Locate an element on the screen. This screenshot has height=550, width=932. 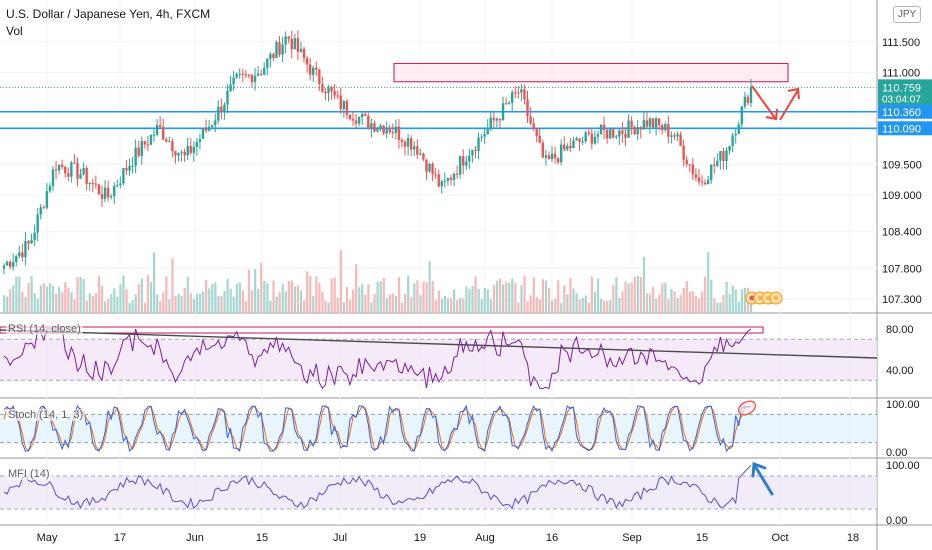
mfi-tick-label: 100.00 is located at coordinates (903, 466).